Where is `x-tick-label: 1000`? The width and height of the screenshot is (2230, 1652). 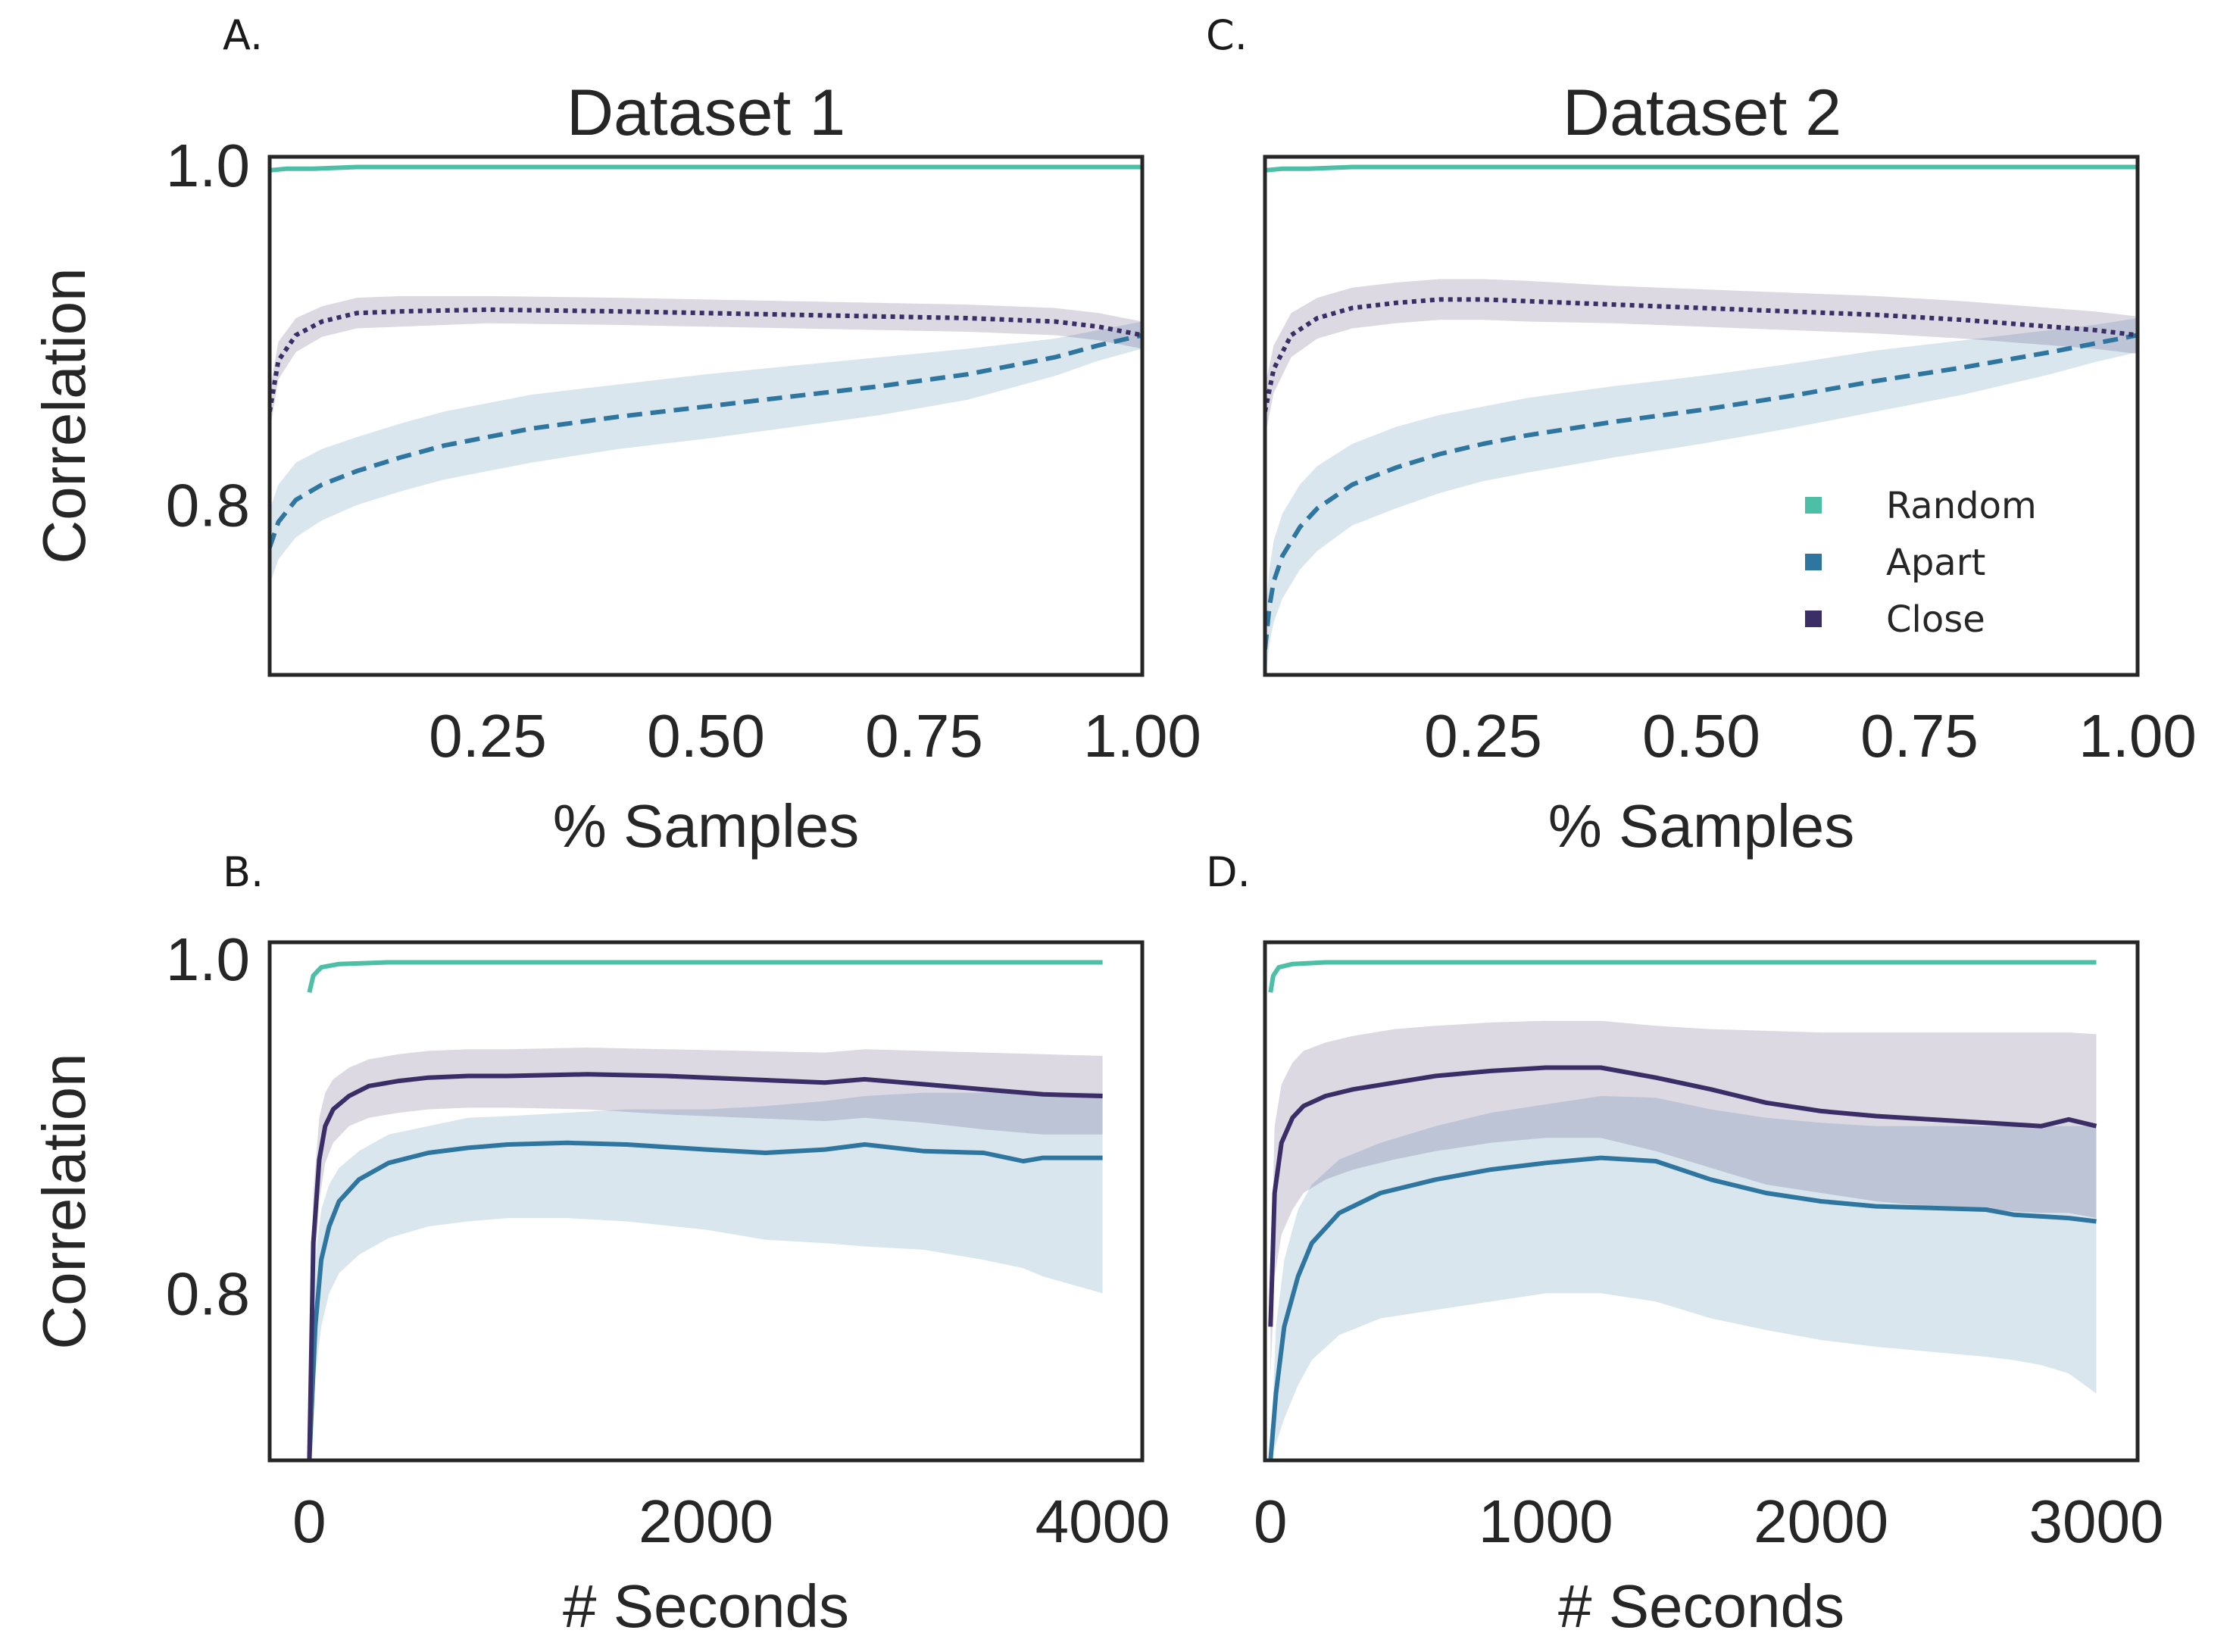 x-tick-label: 1000 is located at coordinates (1546, 1521).